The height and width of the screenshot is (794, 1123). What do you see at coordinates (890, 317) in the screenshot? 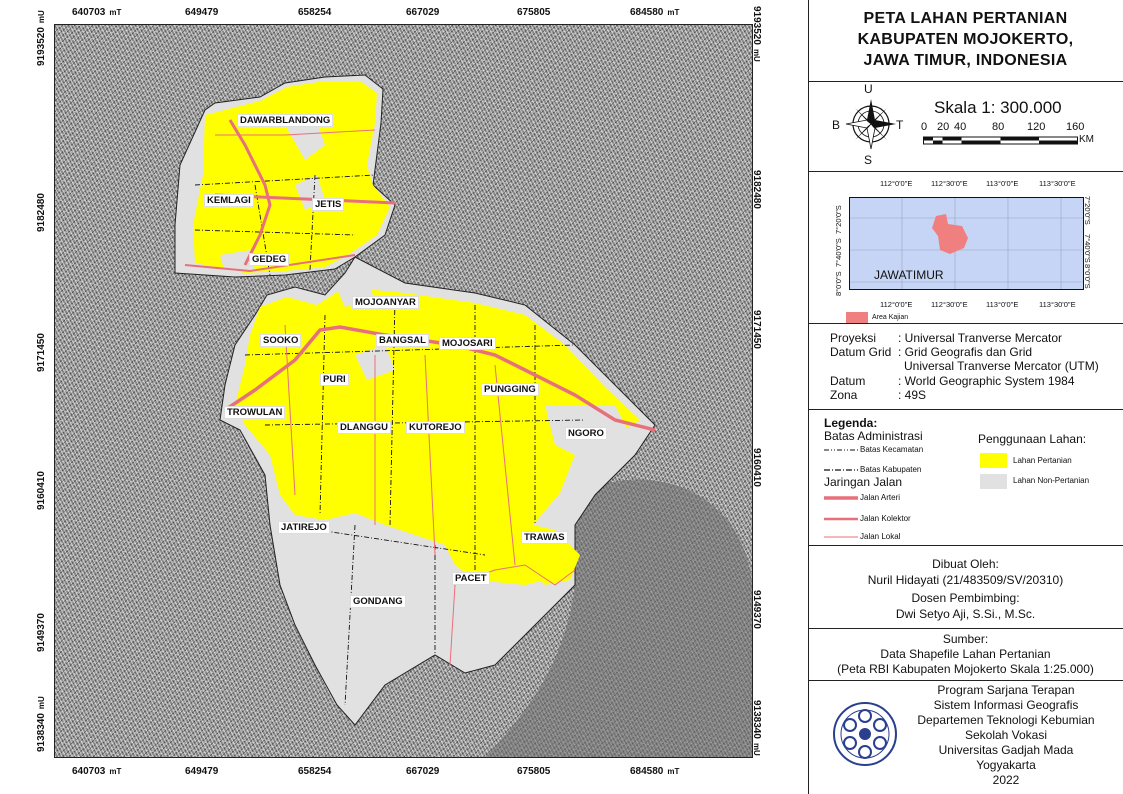
I see `inset-legend-label: Area Kajian` at bounding box center [890, 317].